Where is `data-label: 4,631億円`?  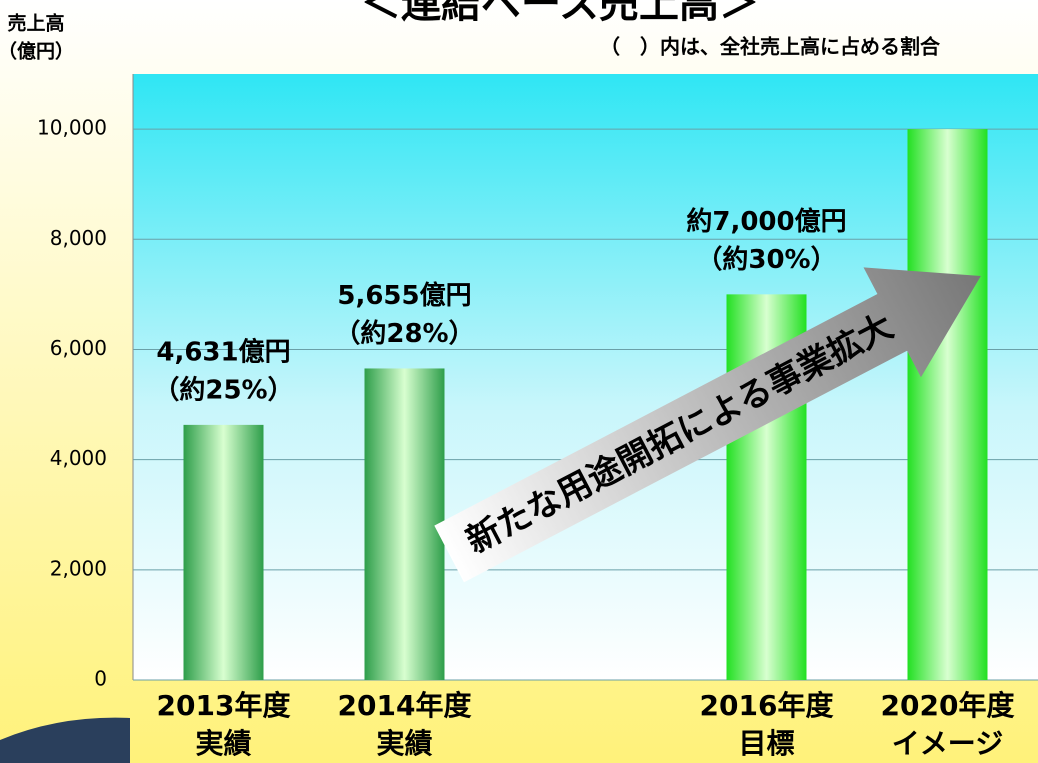 data-label: 4,631億円 is located at coordinates (223, 352).